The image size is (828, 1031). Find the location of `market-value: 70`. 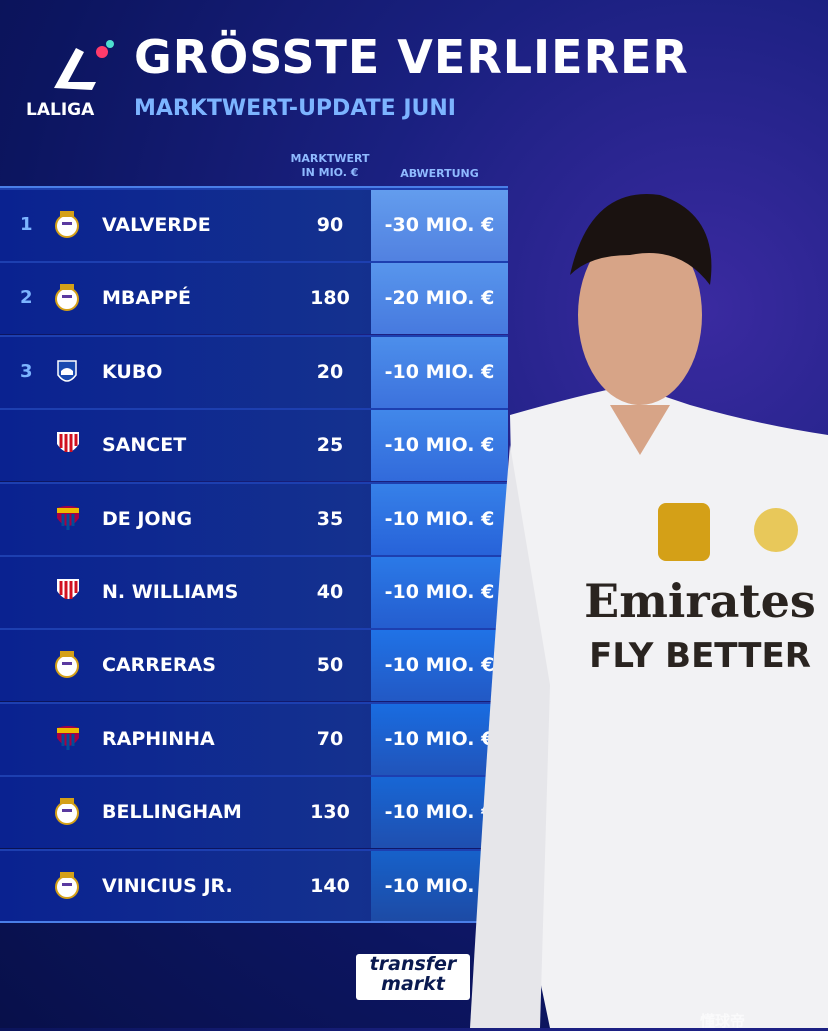

market-value: 70 is located at coordinates (330, 738).